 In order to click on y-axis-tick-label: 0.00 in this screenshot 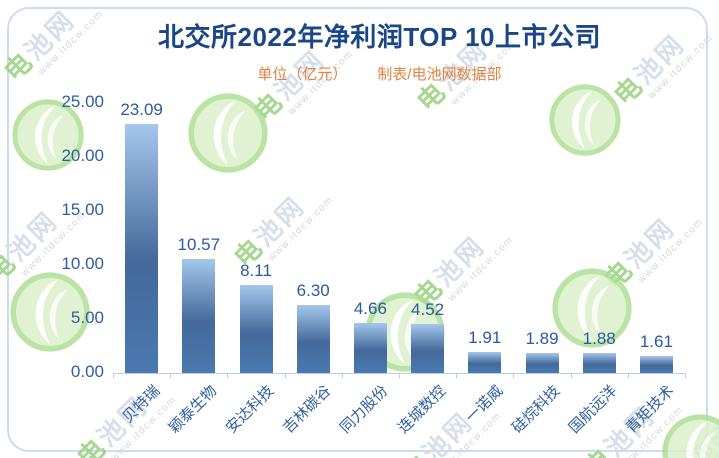, I will do `click(87, 371)`.